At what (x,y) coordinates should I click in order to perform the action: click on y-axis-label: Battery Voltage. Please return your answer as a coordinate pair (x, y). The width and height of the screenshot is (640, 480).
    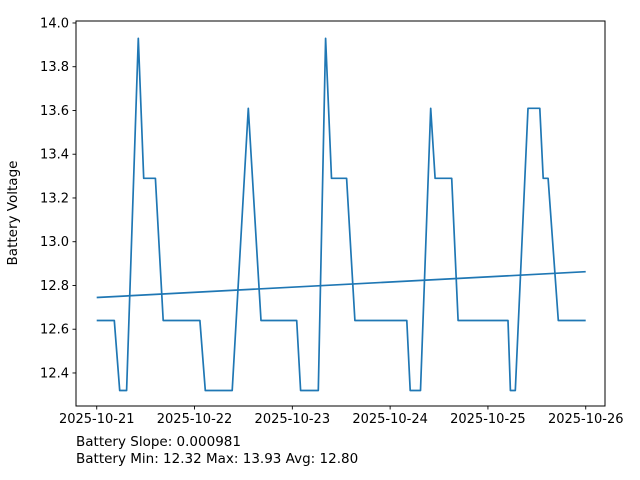
    Looking at the image, I should click on (13, 213).